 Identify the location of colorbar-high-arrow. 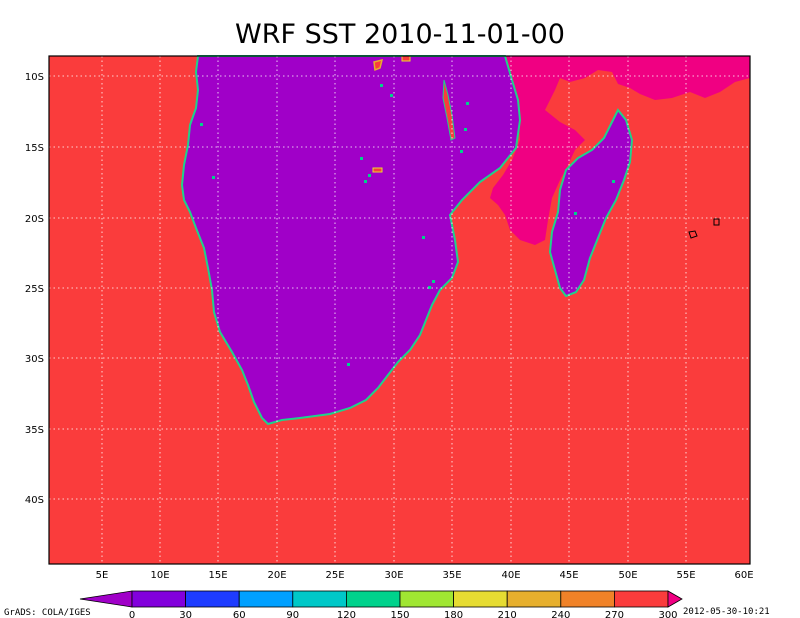
(675, 599).